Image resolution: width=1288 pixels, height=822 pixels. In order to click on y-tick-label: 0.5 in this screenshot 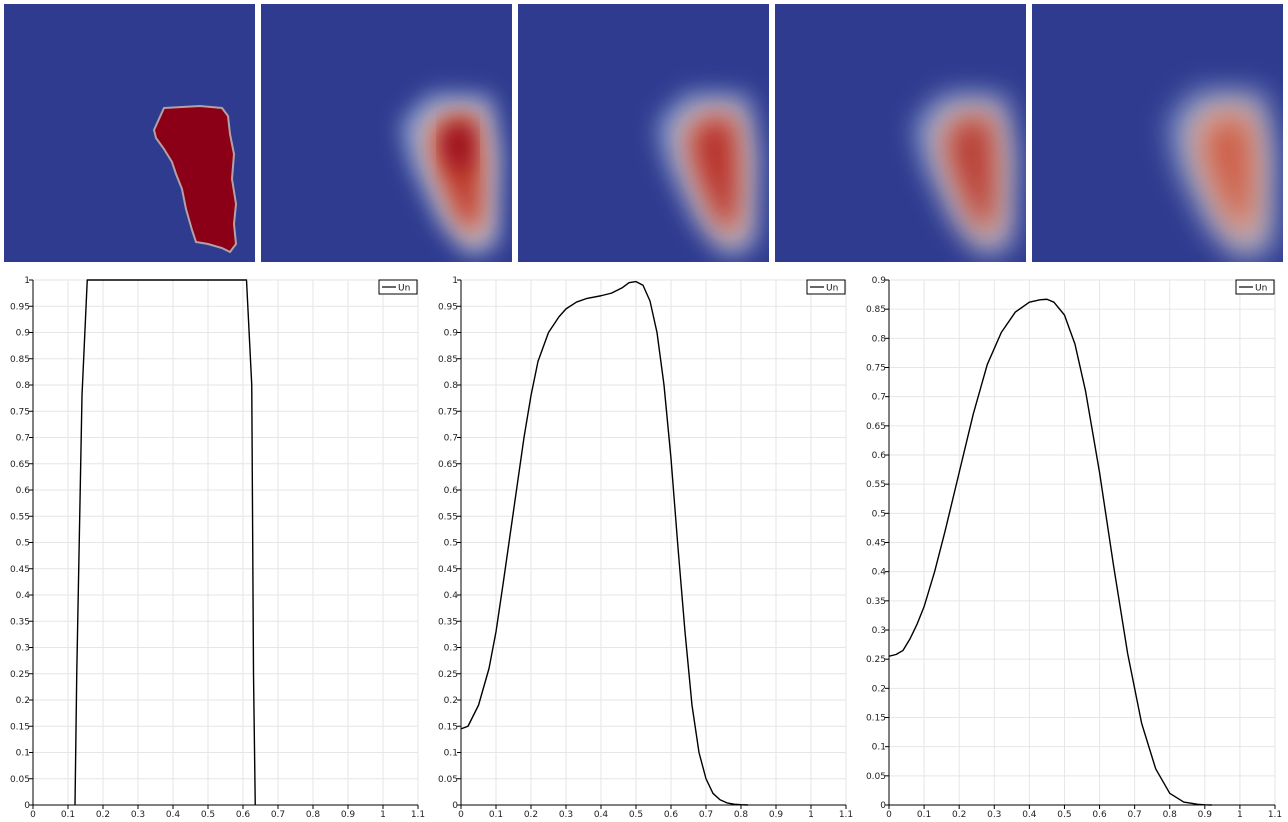, I will do `click(451, 544)`.